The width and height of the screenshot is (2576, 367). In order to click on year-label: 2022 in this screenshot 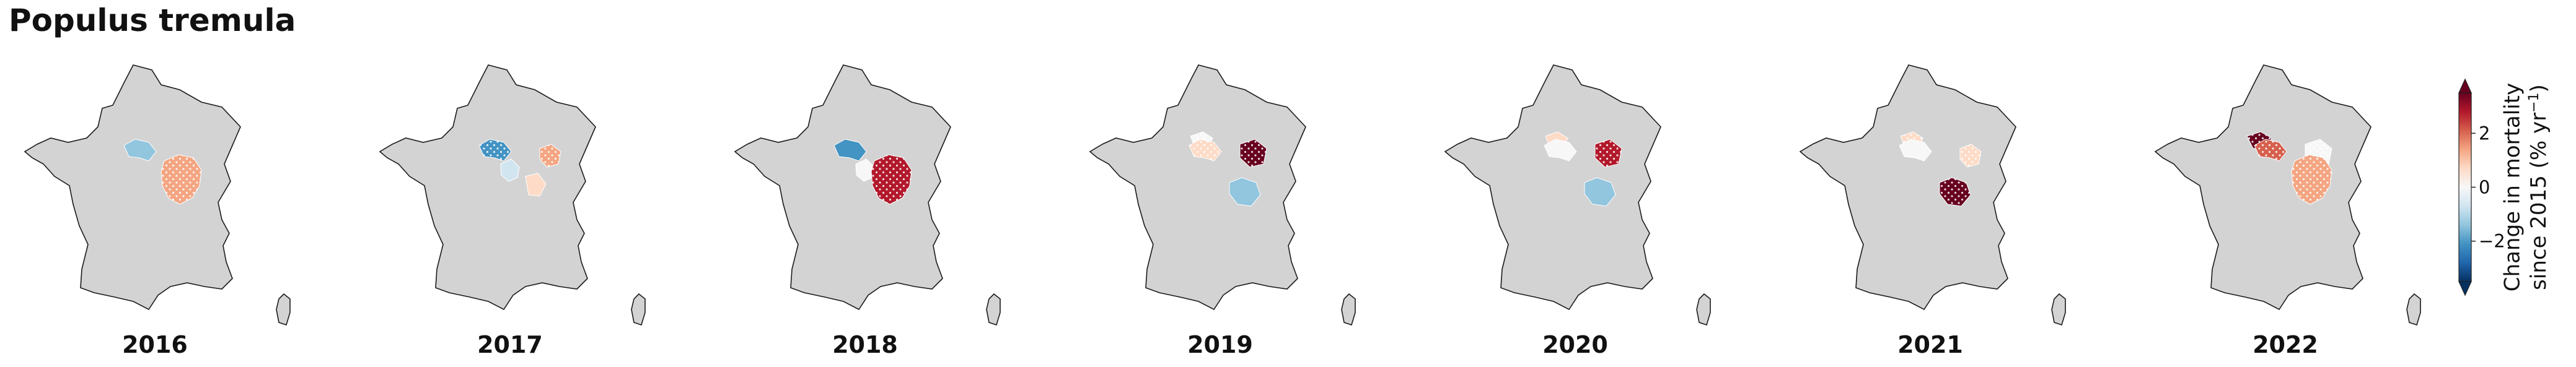, I will do `click(2286, 345)`.